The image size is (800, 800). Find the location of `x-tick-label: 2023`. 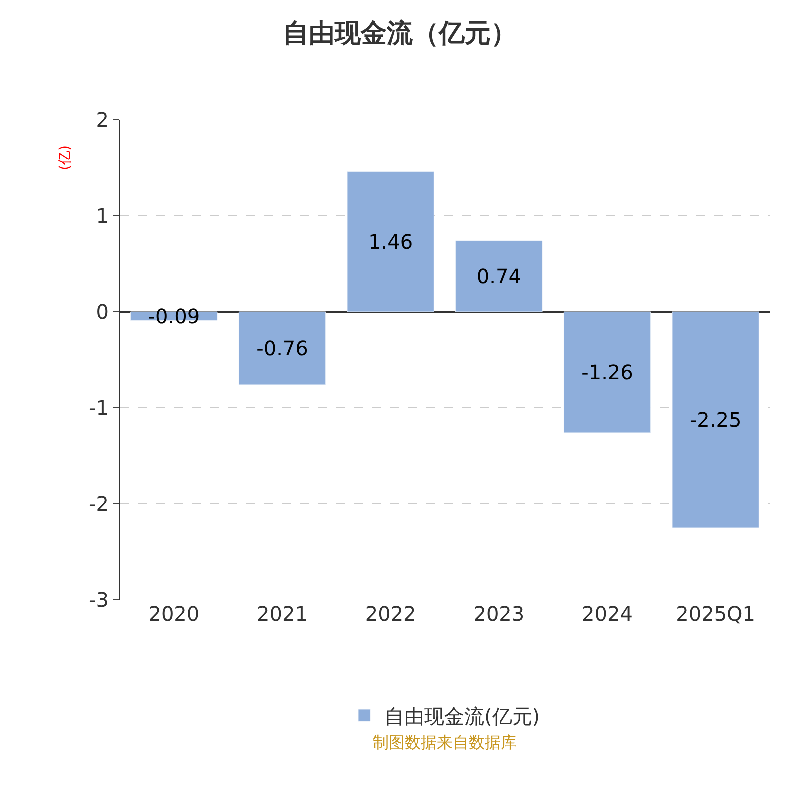

x-tick-label: 2023 is located at coordinates (499, 614).